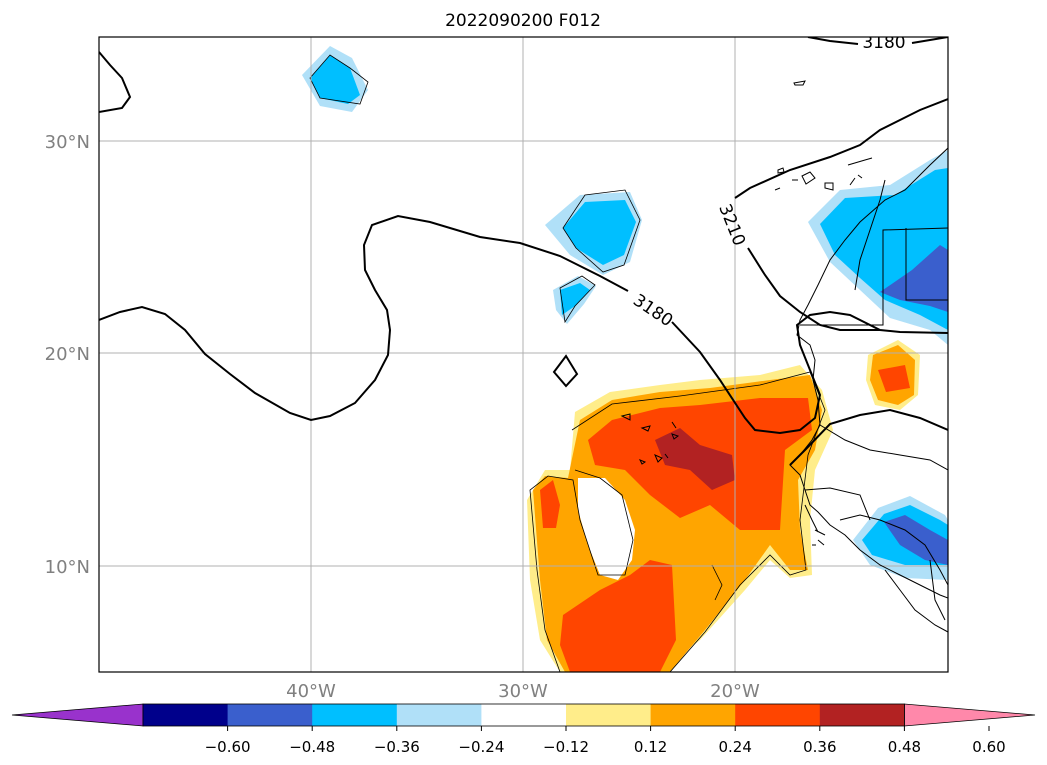 The image size is (1047, 765). Describe the element at coordinates (566, 747) in the screenshot. I see `colorbar-tick-label: −0.12` at that location.